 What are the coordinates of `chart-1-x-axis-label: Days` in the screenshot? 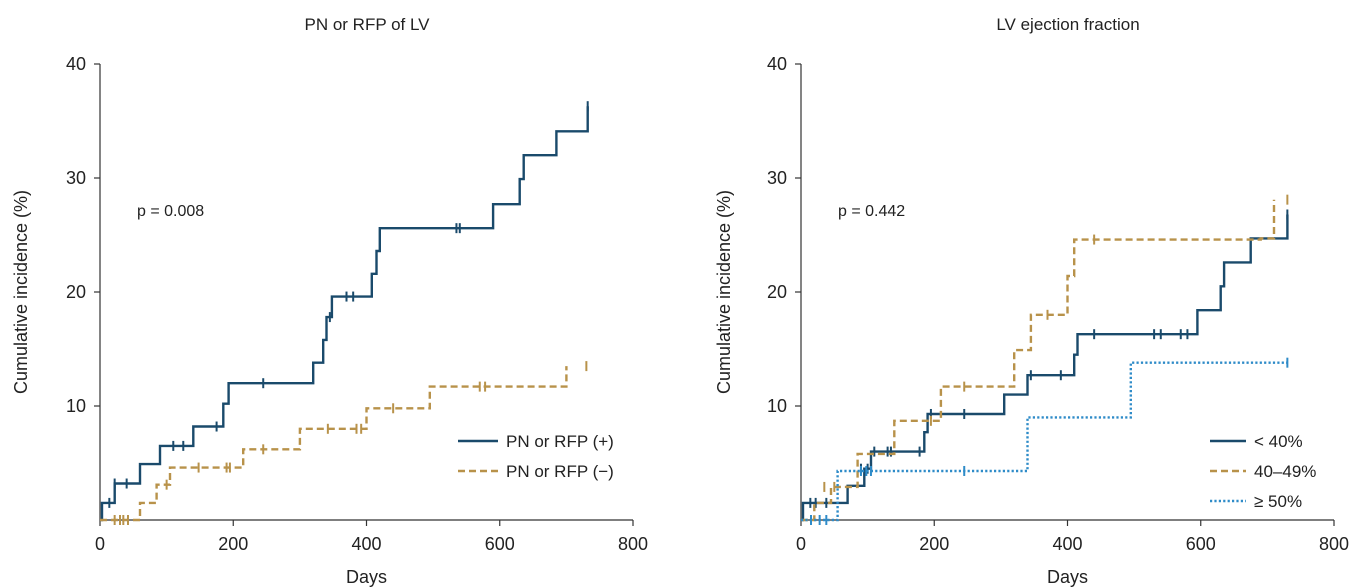 It's located at (1067, 577).